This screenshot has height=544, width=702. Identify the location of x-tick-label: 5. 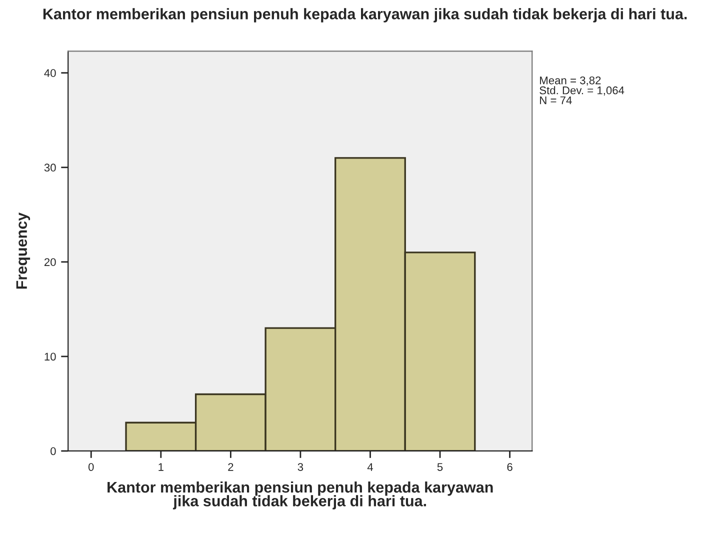
(440, 467).